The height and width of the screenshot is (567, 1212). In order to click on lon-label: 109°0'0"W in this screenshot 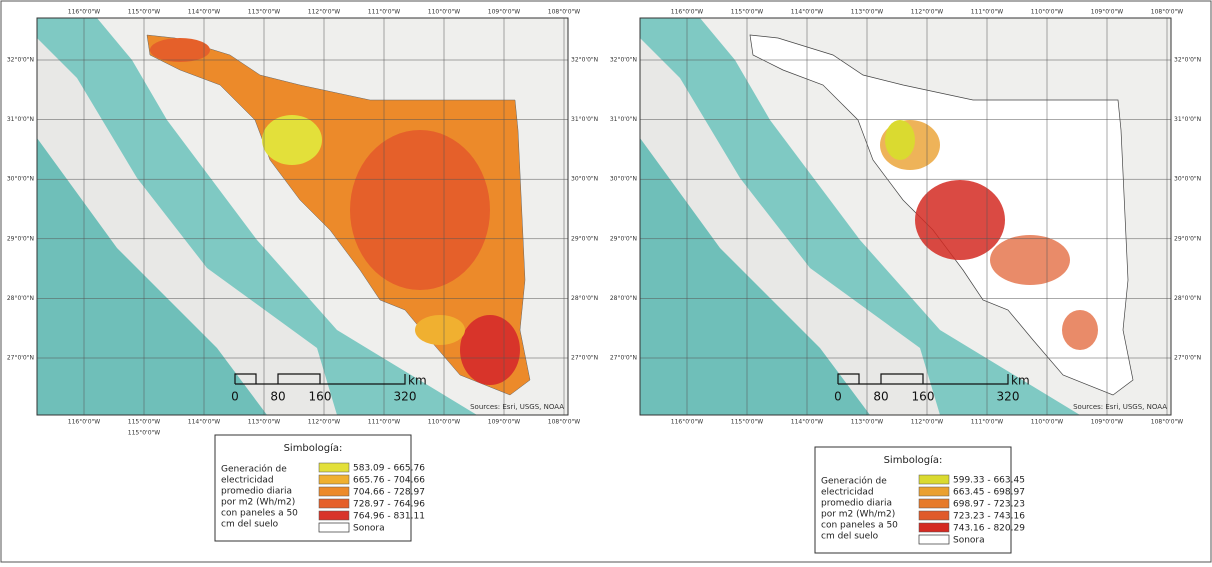, I will do `click(1107, 422)`.